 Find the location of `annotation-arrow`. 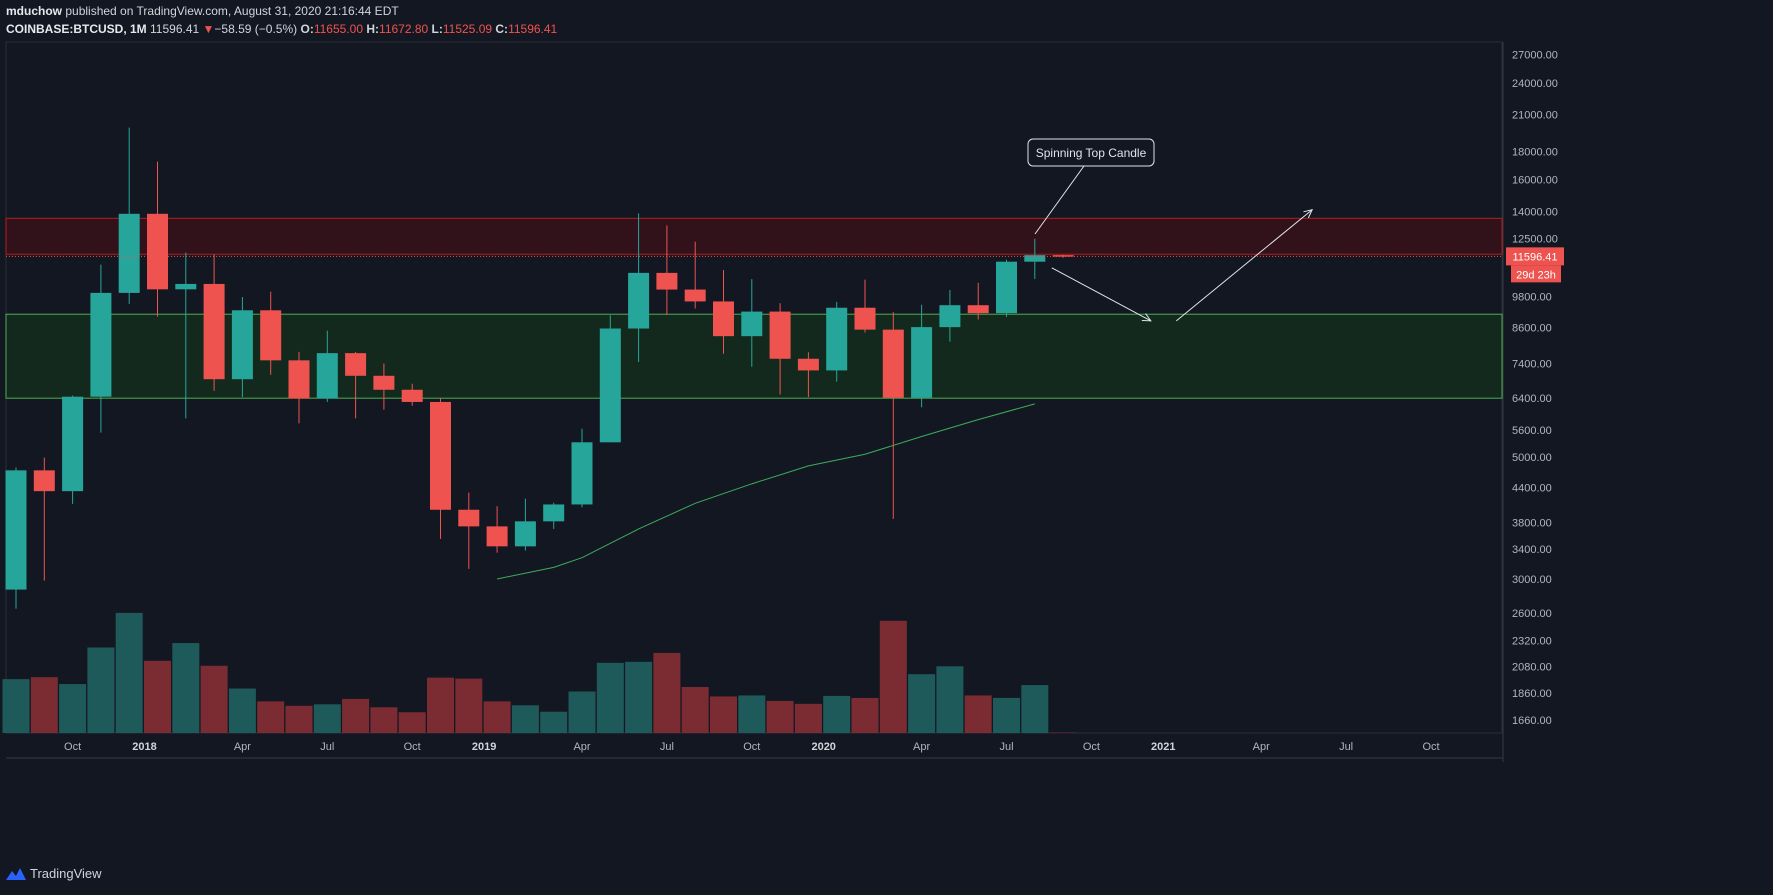

annotation-arrow is located at coordinates (1244, 265).